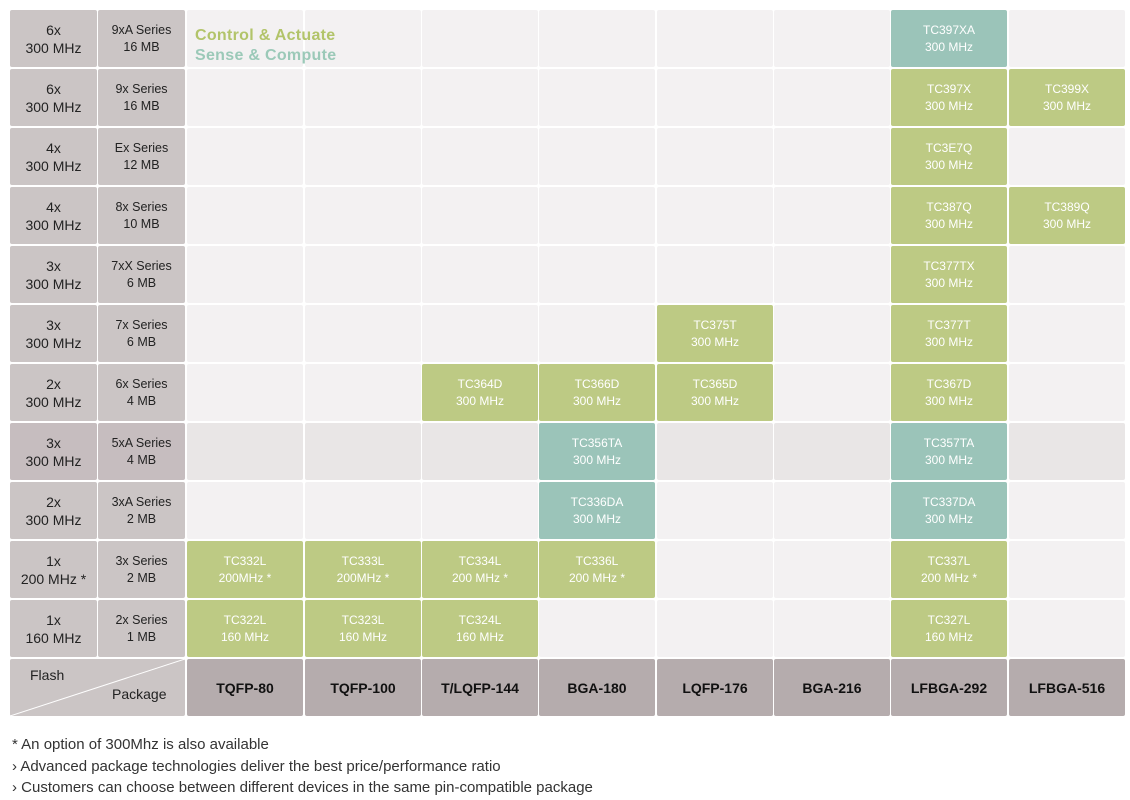 This screenshot has height=800, width=1130. I want to click on device-name: TC367D, so click(949, 383).